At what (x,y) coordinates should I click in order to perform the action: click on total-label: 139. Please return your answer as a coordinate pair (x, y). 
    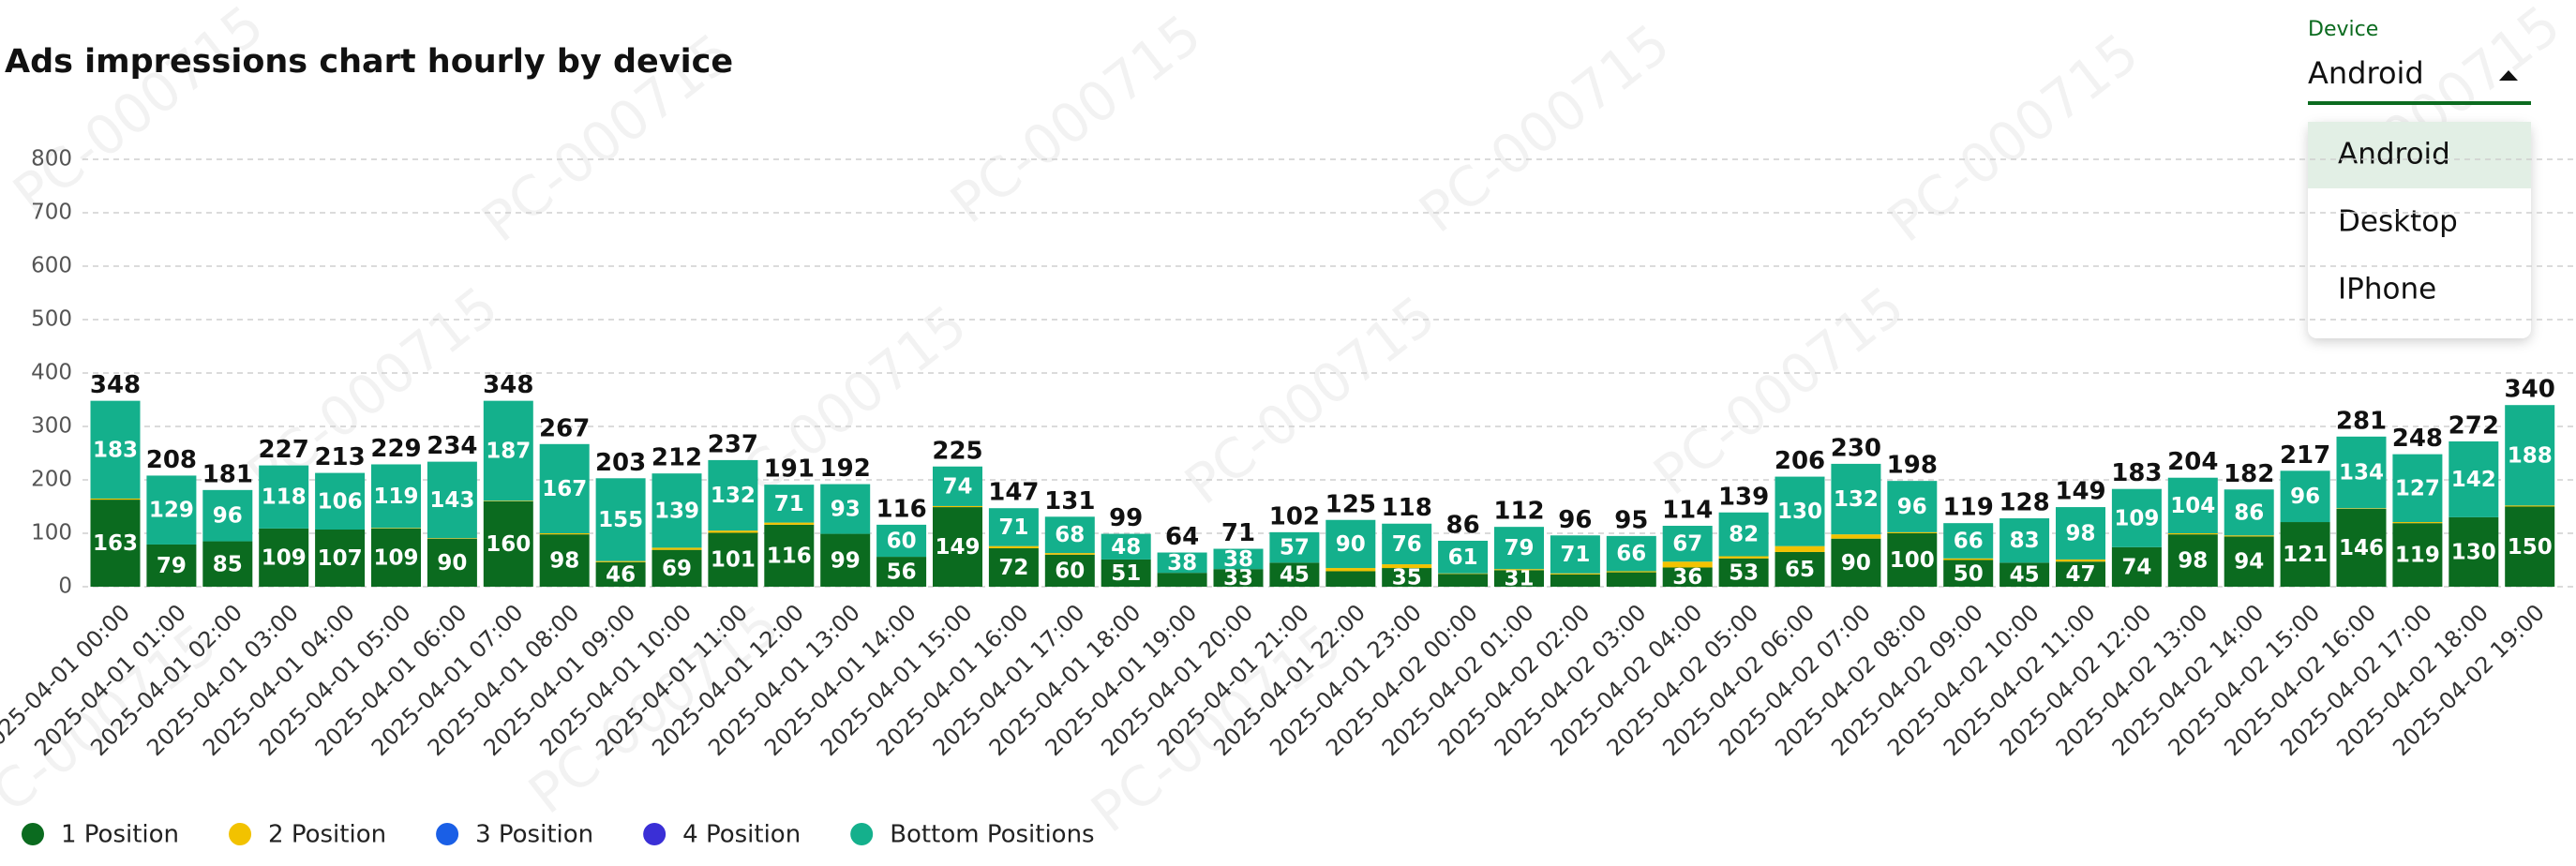
    Looking at the image, I should click on (1743, 497).